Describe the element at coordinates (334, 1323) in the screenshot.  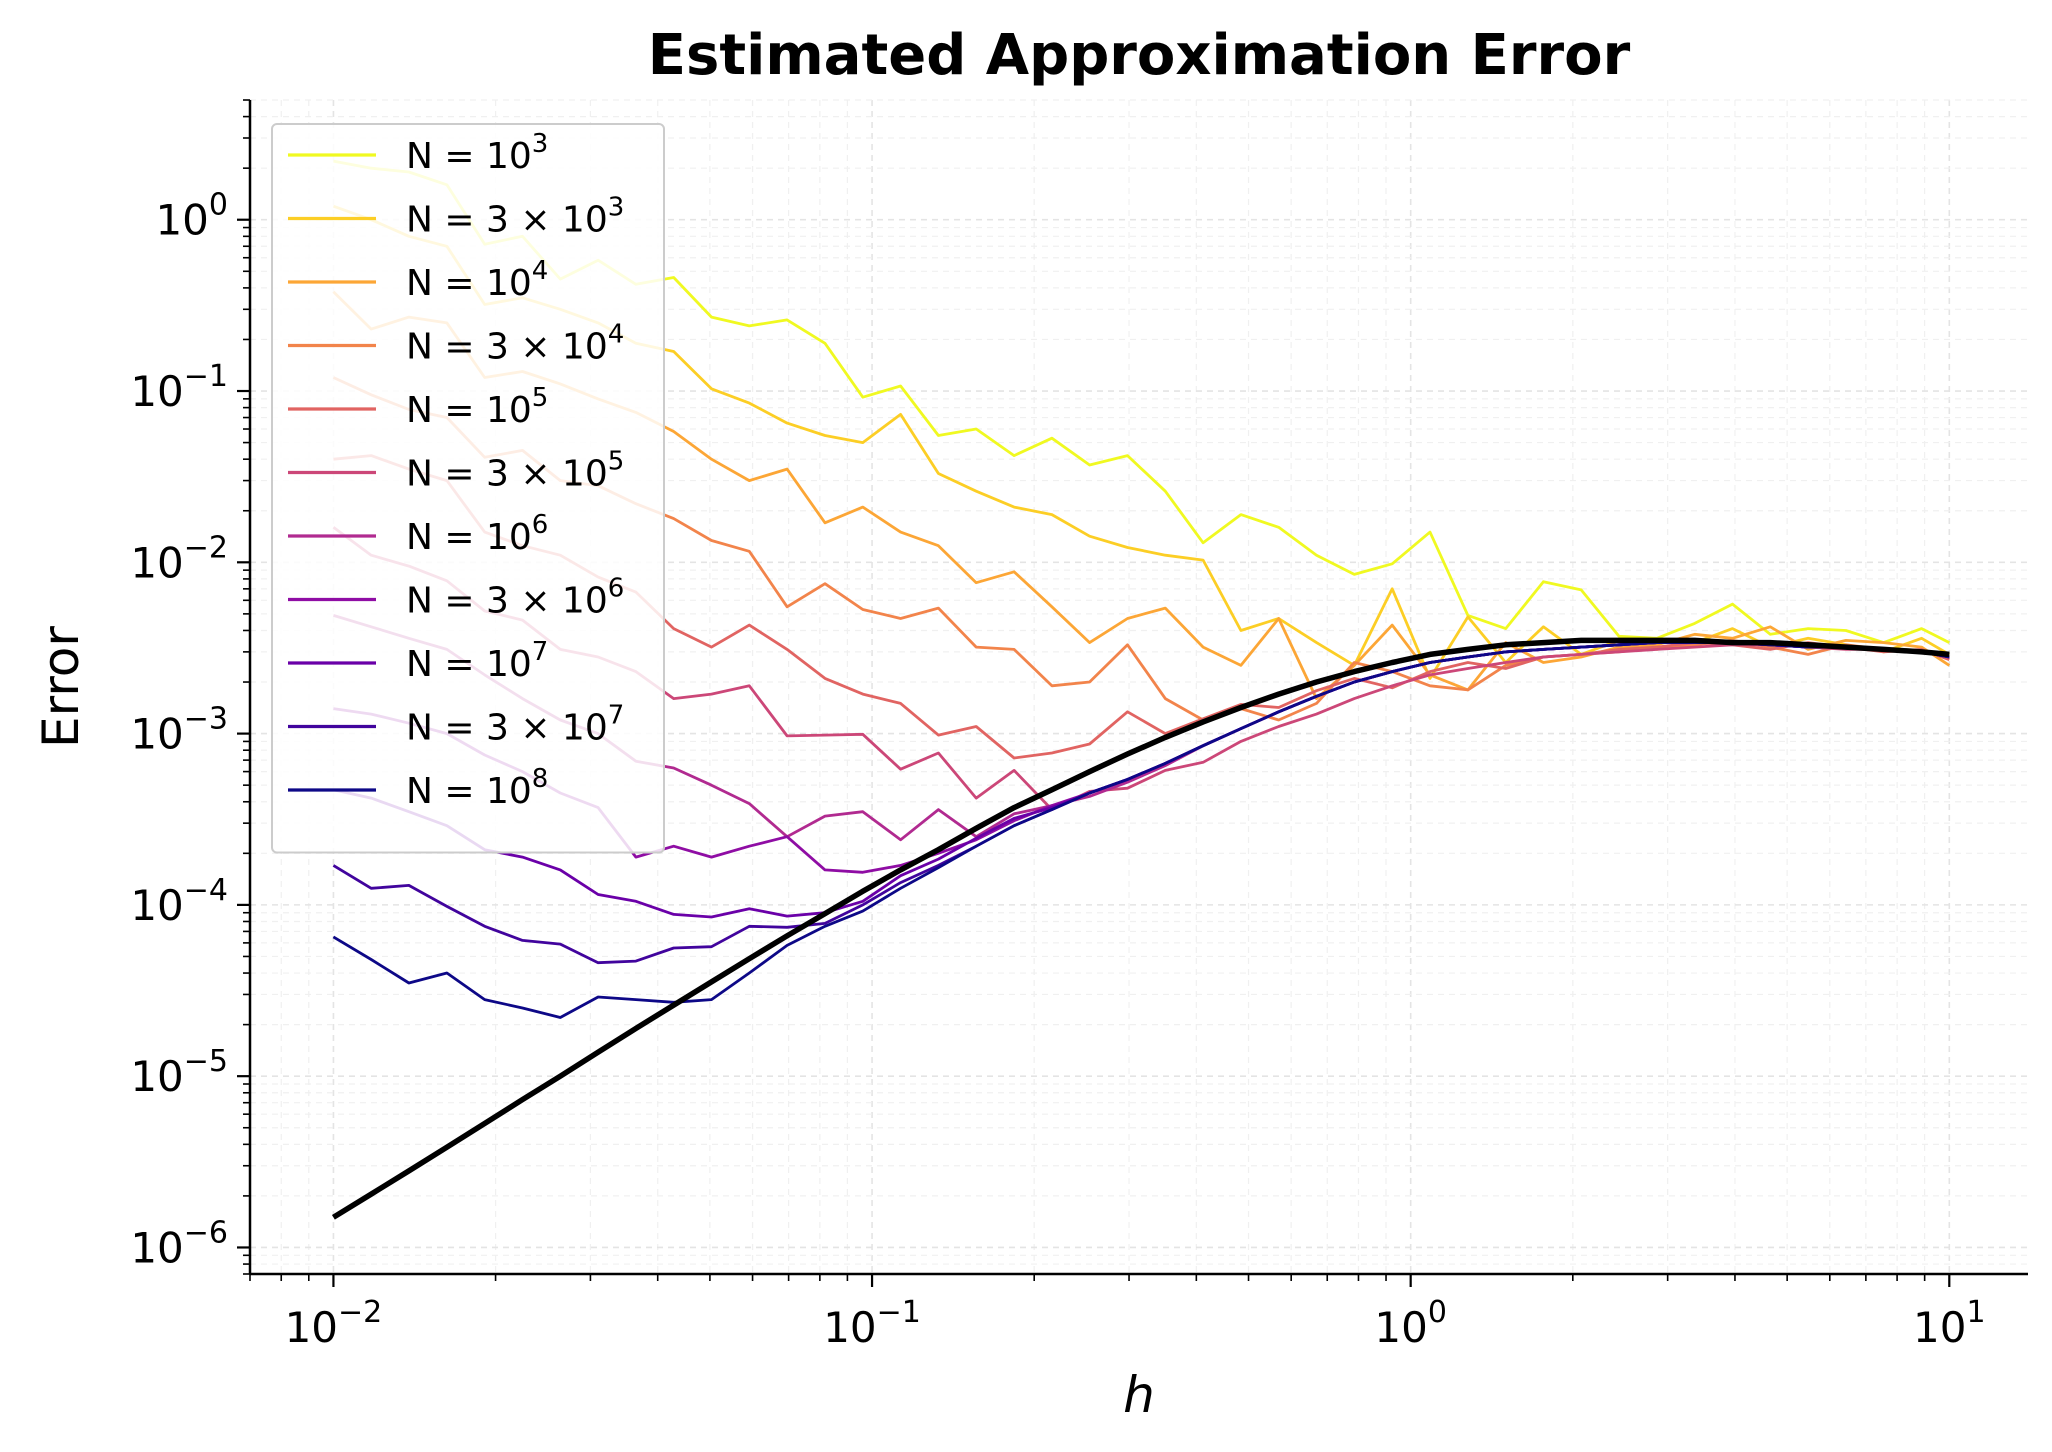
I see `x-tick-label: 10⁻²` at that location.